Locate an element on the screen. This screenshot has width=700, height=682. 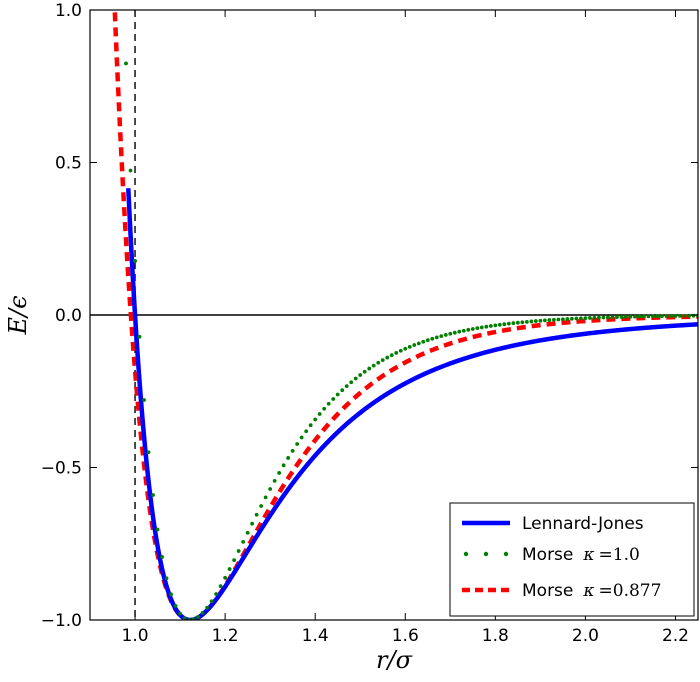
legend-morse-1-symbol: κ is located at coordinates (588, 555).